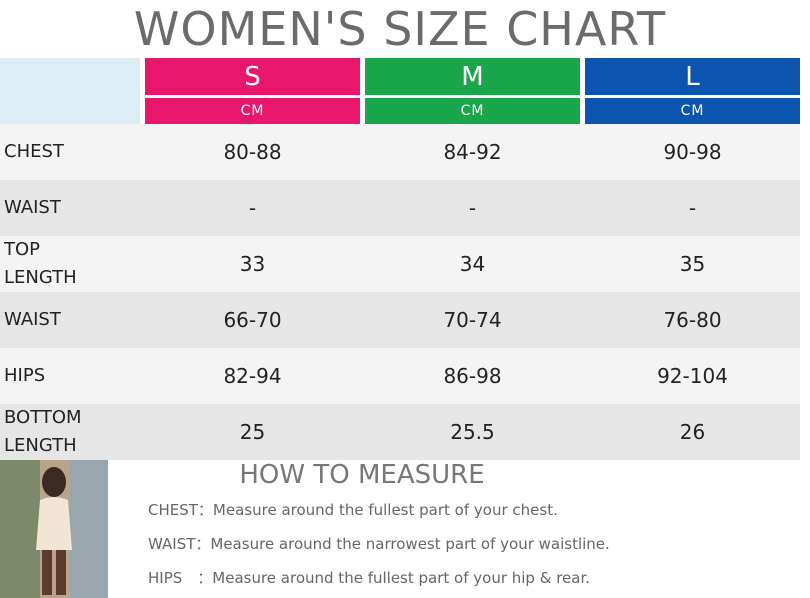  Describe the element at coordinates (252, 376) in the screenshot. I see `table-cell: 82-94` at that location.